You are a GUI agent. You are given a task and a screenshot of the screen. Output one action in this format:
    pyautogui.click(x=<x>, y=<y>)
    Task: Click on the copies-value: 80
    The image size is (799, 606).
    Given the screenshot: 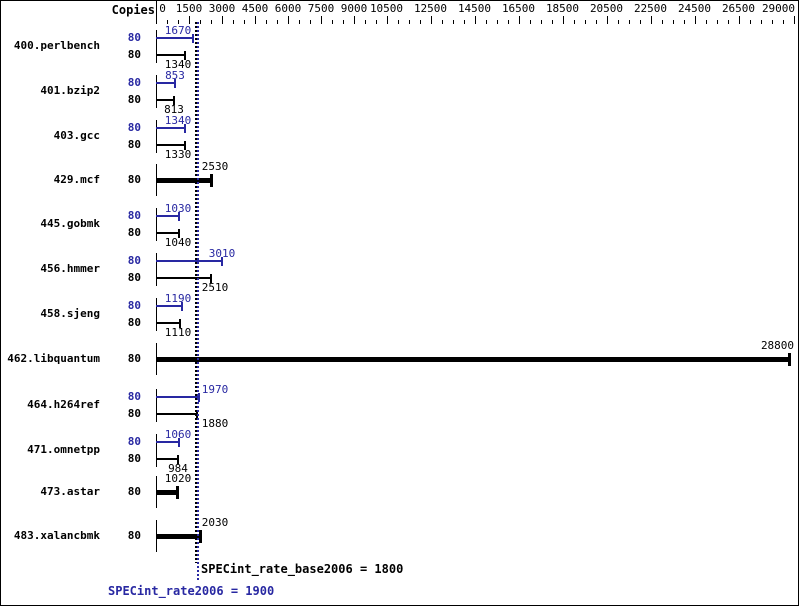 What is the action you would take?
    pyautogui.click(x=134, y=179)
    